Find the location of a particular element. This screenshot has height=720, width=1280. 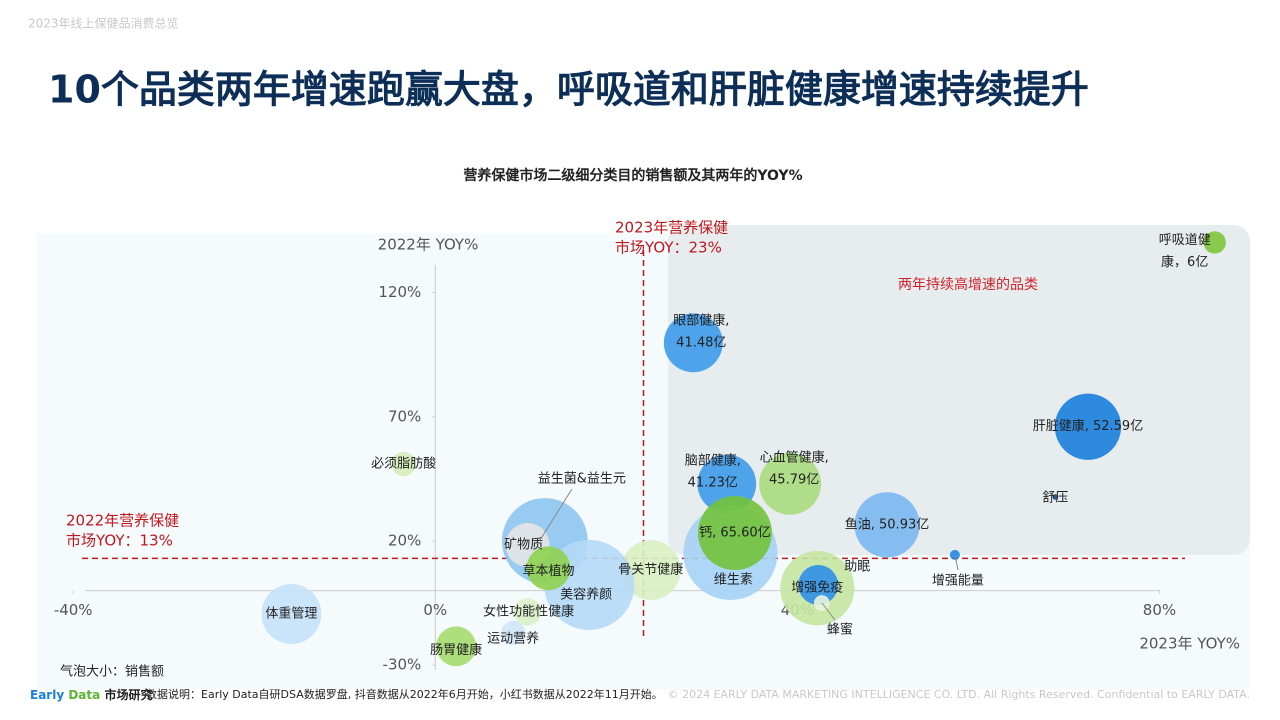

bubble-label: 鱼油, 50.93亿 is located at coordinates (887, 524).